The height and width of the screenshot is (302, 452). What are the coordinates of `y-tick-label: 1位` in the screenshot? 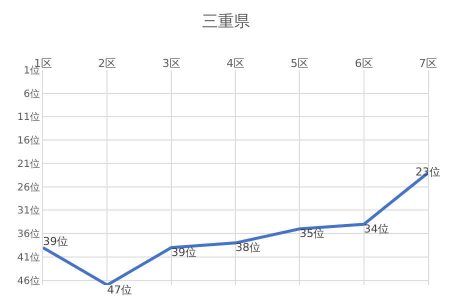 It's located at (32, 70).